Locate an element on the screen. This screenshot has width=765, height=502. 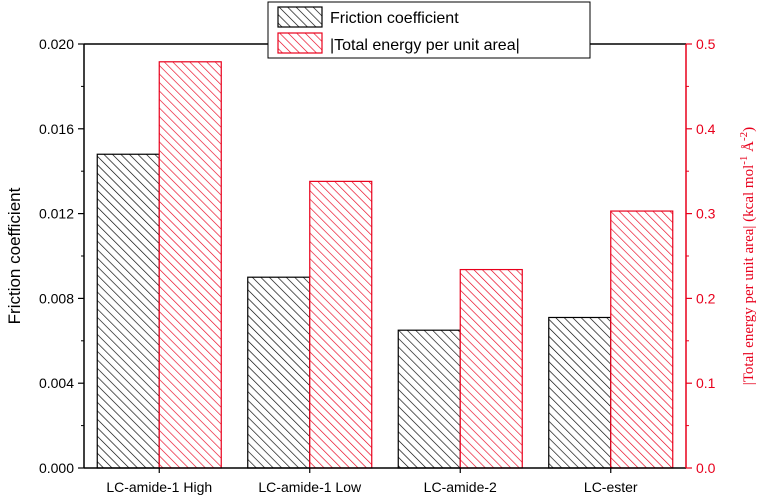
legend-swatch-friction is located at coordinates (300, 17).